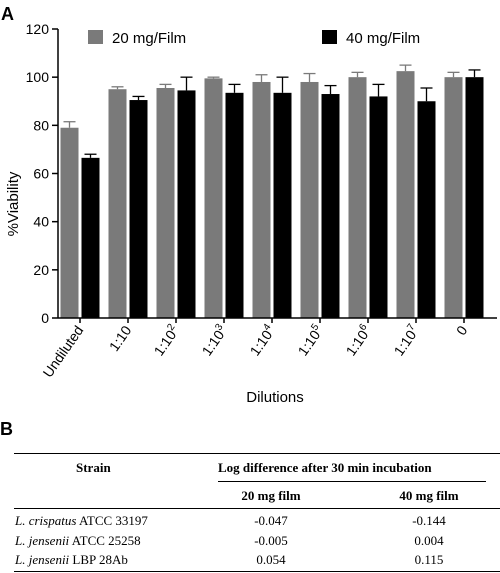  What do you see at coordinates (330, 206) in the screenshot?
I see `bar-s2-c6` at bounding box center [330, 206].